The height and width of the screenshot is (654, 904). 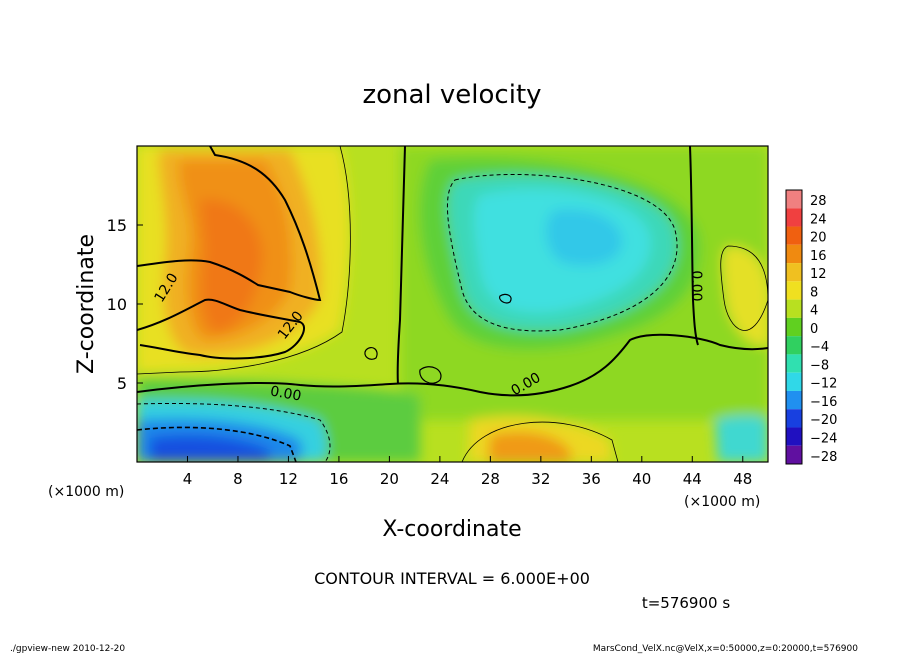 What do you see at coordinates (819, 365) in the screenshot?
I see `colorbar-label: −8` at bounding box center [819, 365].